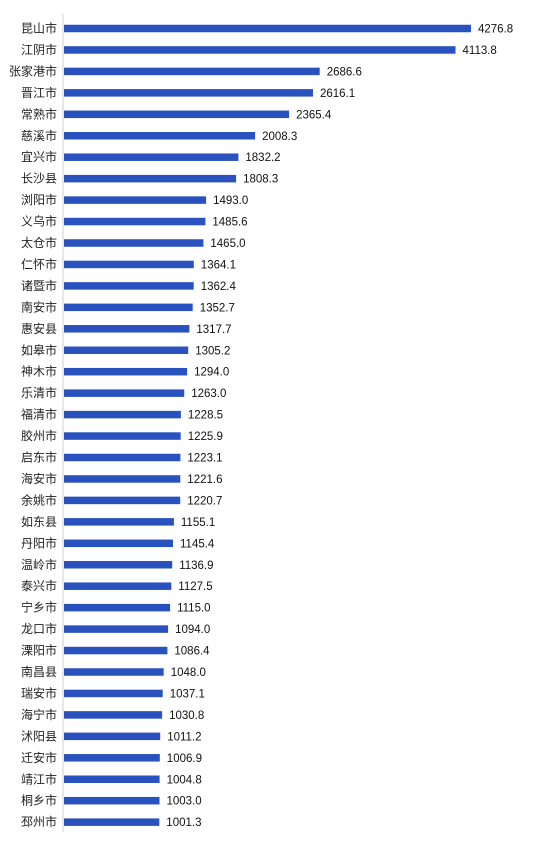 The height and width of the screenshot is (850, 555). What do you see at coordinates (39, 199) in the screenshot?
I see `category-label: 浏阳市` at bounding box center [39, 199].